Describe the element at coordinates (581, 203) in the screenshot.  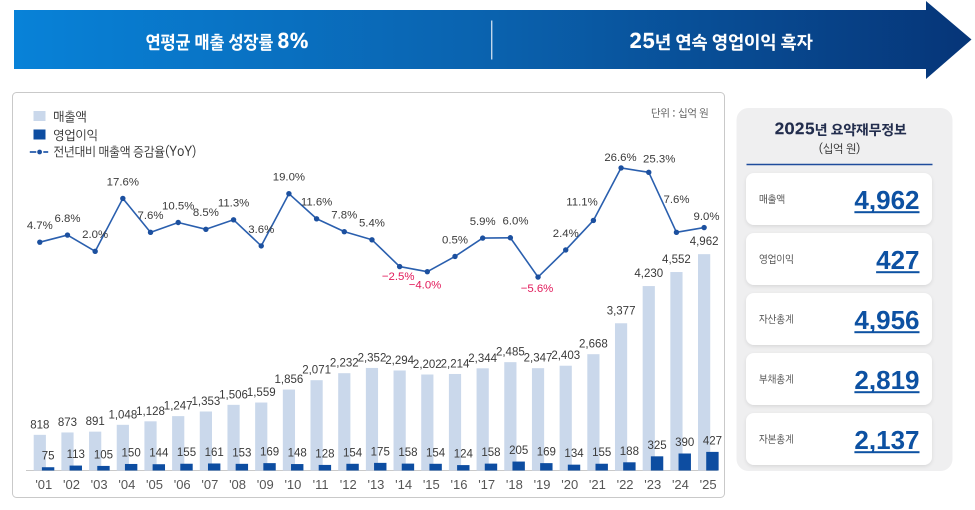
I see `svg-text: 11.1%` at that location.